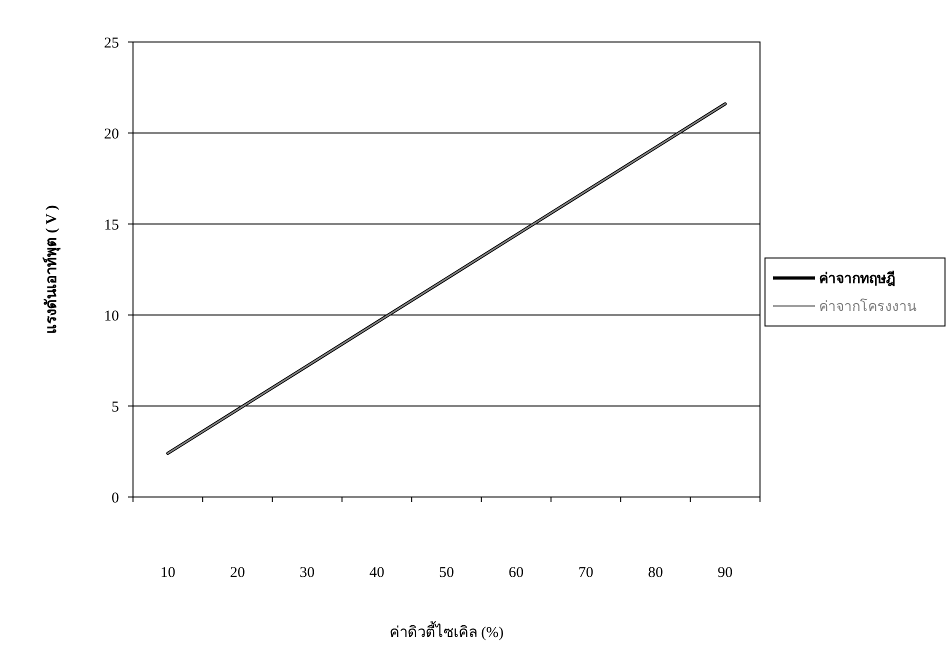  I want to click on x-tick-label: 80, so click(655, 573).